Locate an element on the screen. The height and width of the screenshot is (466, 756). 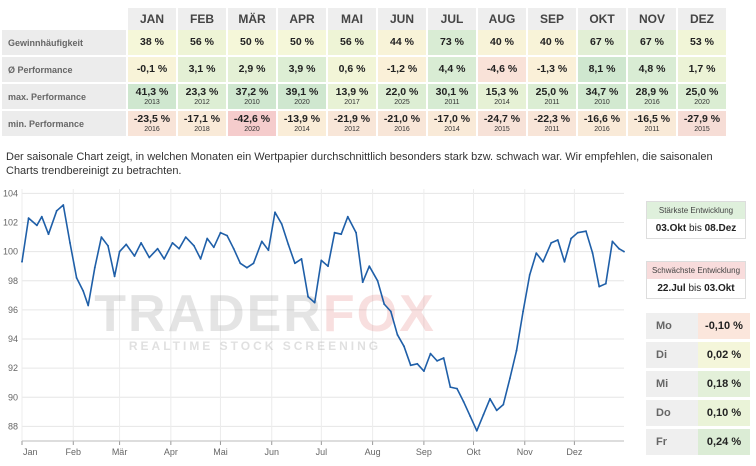
stat-cell: -22,3 % 2011 is located at coordinates (552, 124).